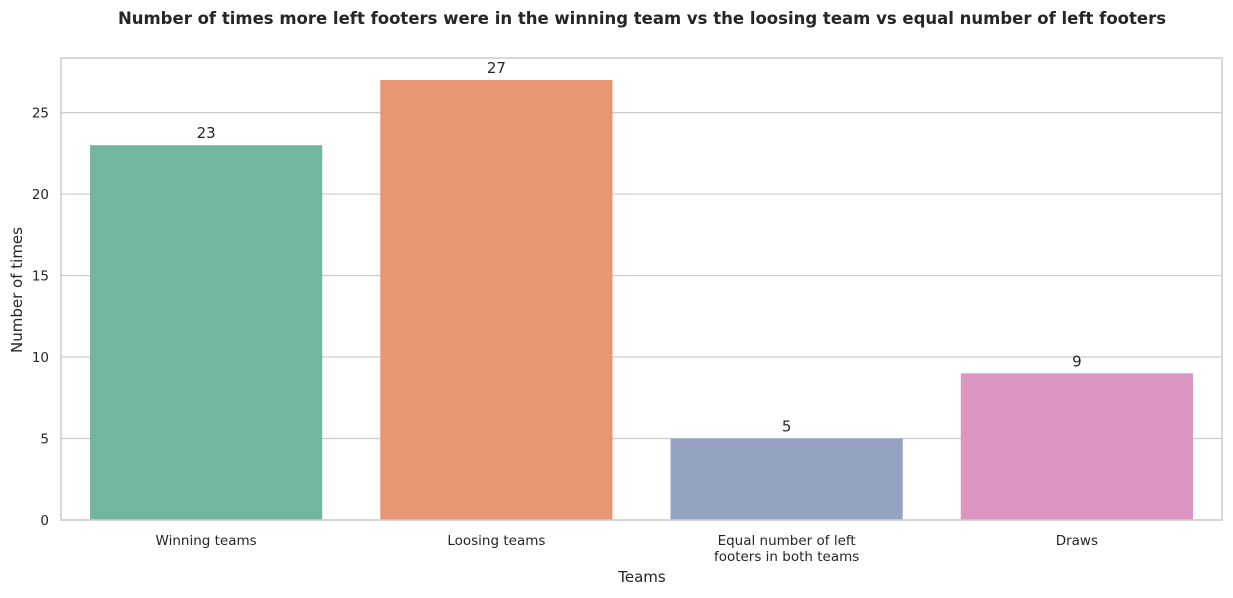 Image resolution: width=1233 pixels, height=598 pixels. Describe the element at coordinates (1077, 361) in the screenshot. I see `bar-value-label: 9` at that location.